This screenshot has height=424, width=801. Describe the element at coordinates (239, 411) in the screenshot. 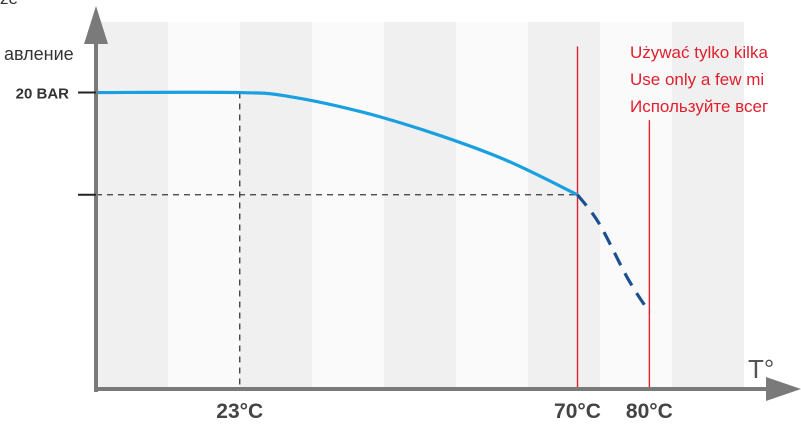

I see `x-tick-label: 23°C` at that location.